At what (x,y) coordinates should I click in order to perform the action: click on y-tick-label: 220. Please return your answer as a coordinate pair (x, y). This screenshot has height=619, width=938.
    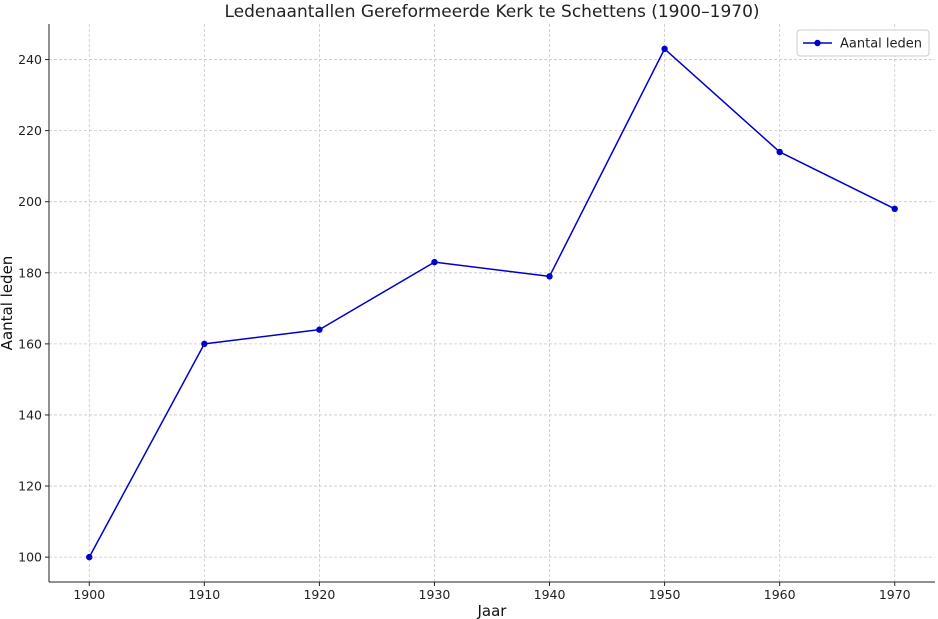
    Looking at the image, I should click on (30, 130).